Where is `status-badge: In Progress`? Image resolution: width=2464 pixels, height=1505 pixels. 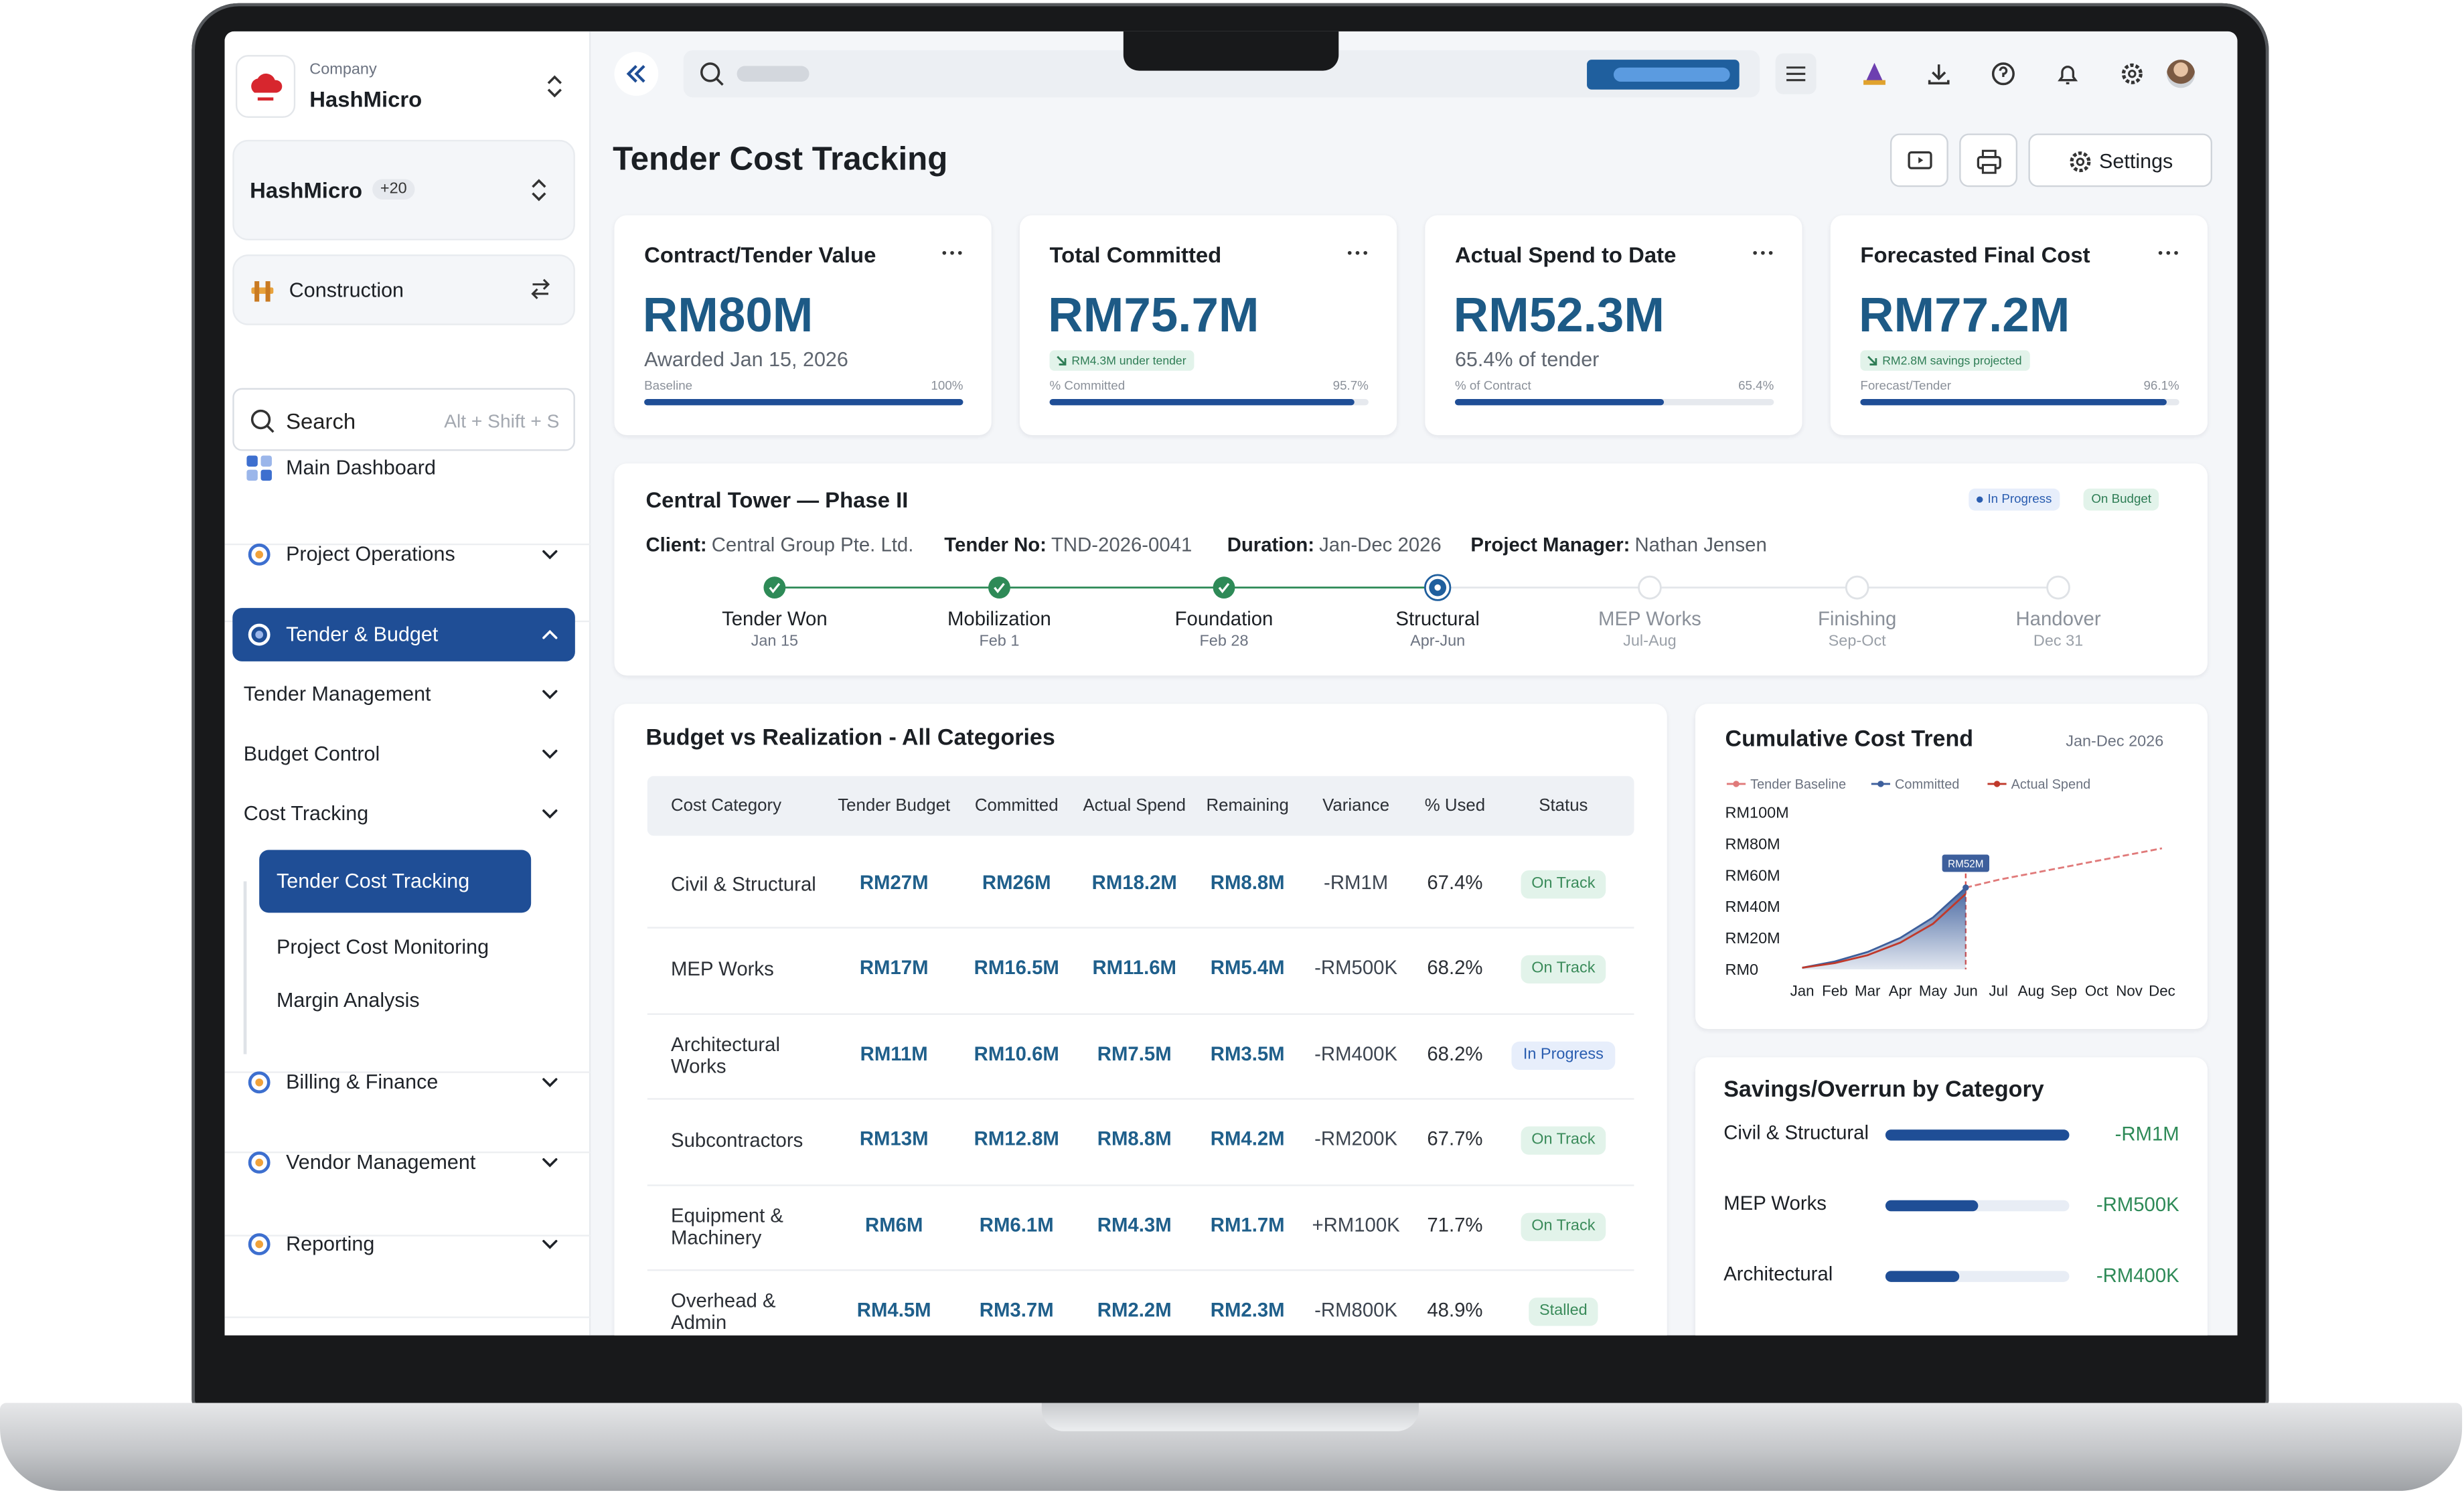 status-badge: In Progress is located at coordinates (1563, 1056).